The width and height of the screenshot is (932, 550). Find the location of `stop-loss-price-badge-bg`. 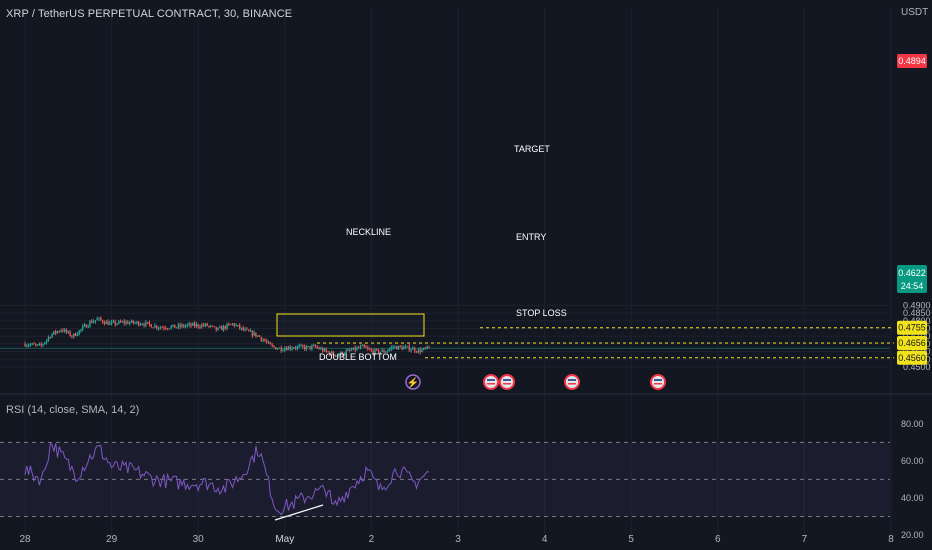

stop-loss-price-badge-bg is located at coordinates (912, 357).